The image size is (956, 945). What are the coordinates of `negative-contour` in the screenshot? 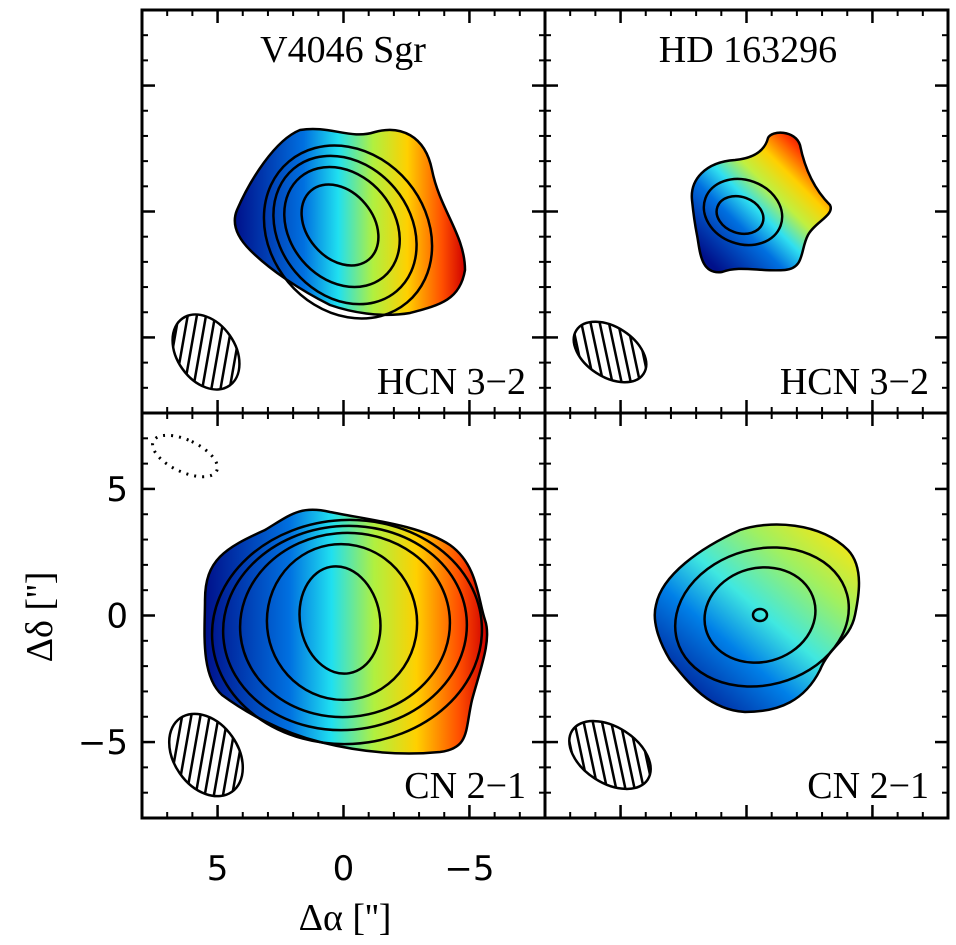 It's located at (185, 456).